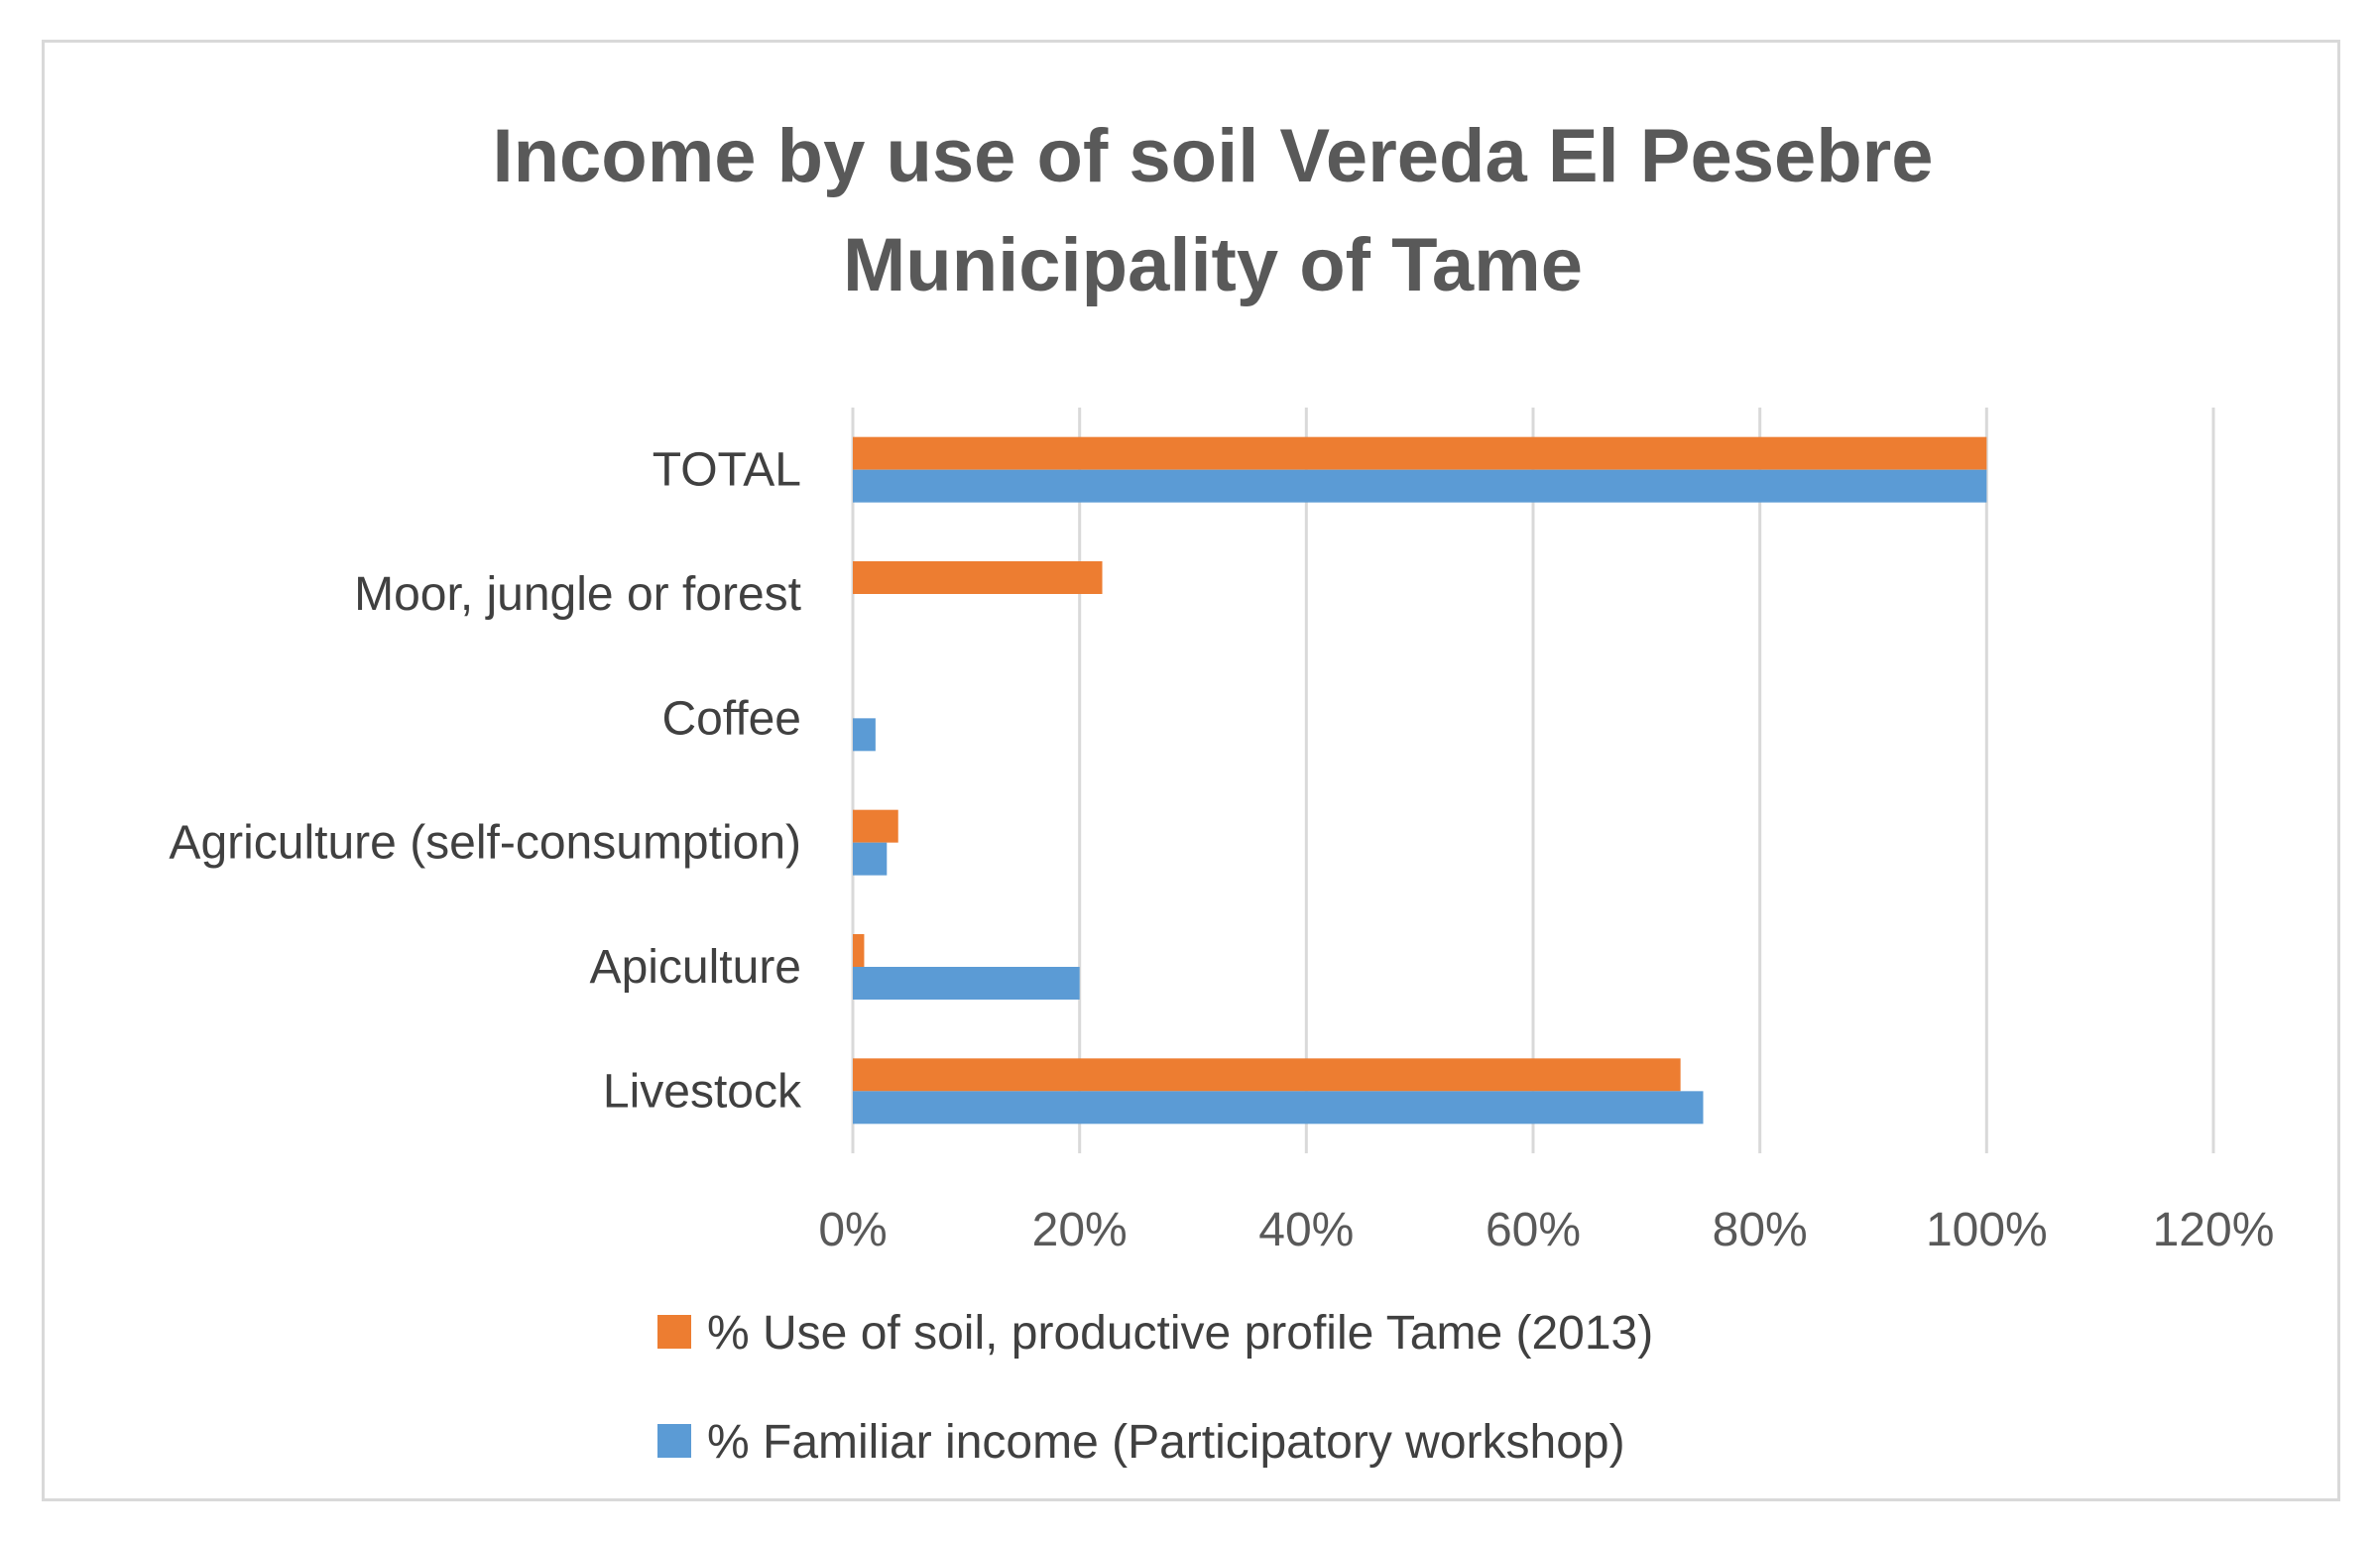 The height and width of the screenshot is (1543, 2380). Describe the element at coordinates (485, 843) in the screenshot. I see `category-label-3: Agriculture (self-consumption)` at that location.